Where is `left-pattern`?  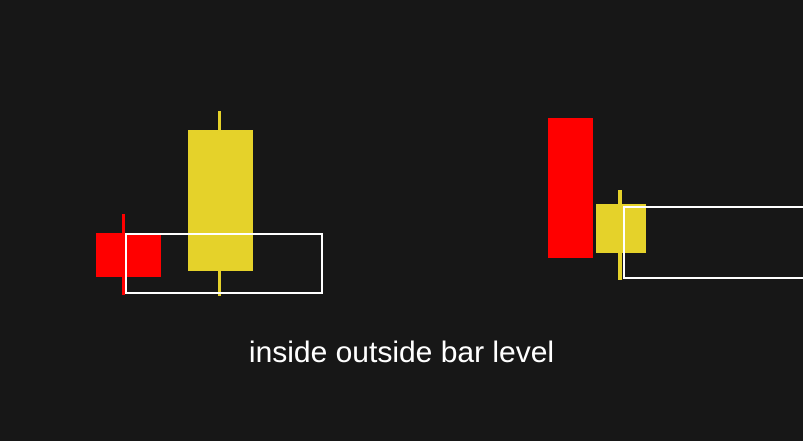
left-pattern is located at coordinates (209, 203).